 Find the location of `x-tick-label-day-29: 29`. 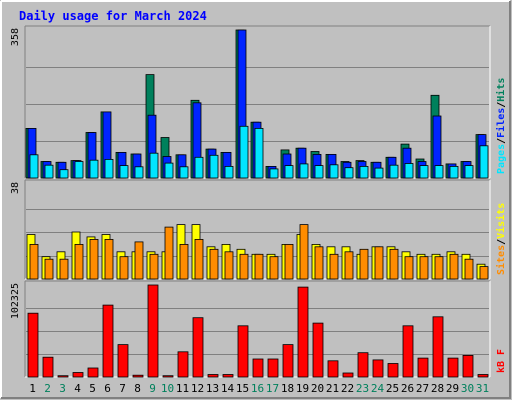

x-tick-label-day-29: 29 is located at coordinates (452, 388).